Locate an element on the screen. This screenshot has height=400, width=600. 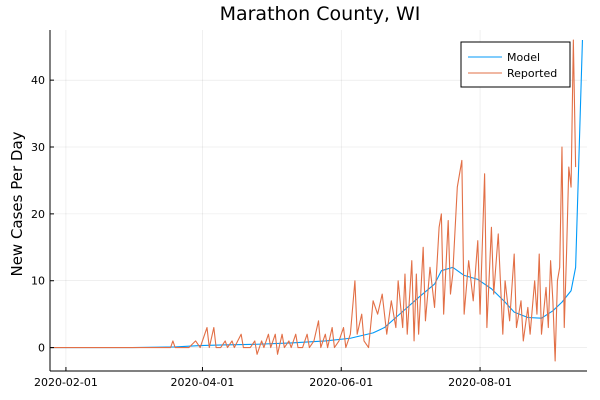
legend: Model Reported is located at coordinates (515, 64).